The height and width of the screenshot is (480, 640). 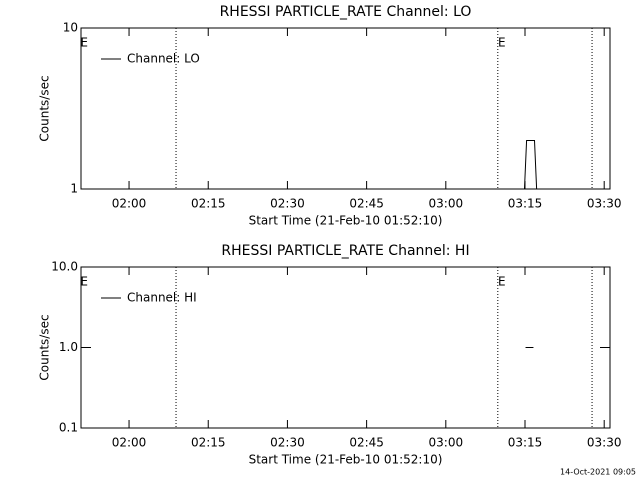 What do you see at coordinates (163, 59) in the screenshot?
I see `legend-label: Channel: LO` at bounding box center [163, 59].